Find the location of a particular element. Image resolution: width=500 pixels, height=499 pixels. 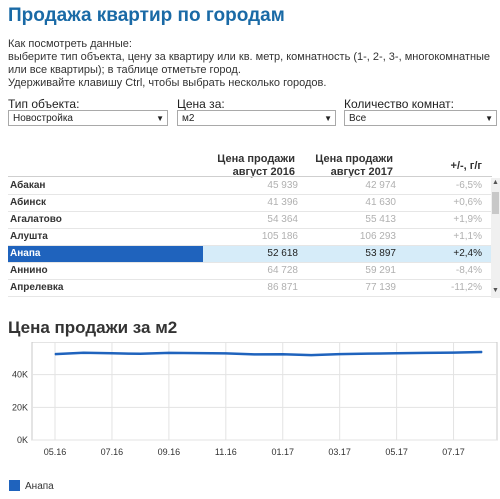

header-change: +/-, г/г is located at coordinates (466, 166).